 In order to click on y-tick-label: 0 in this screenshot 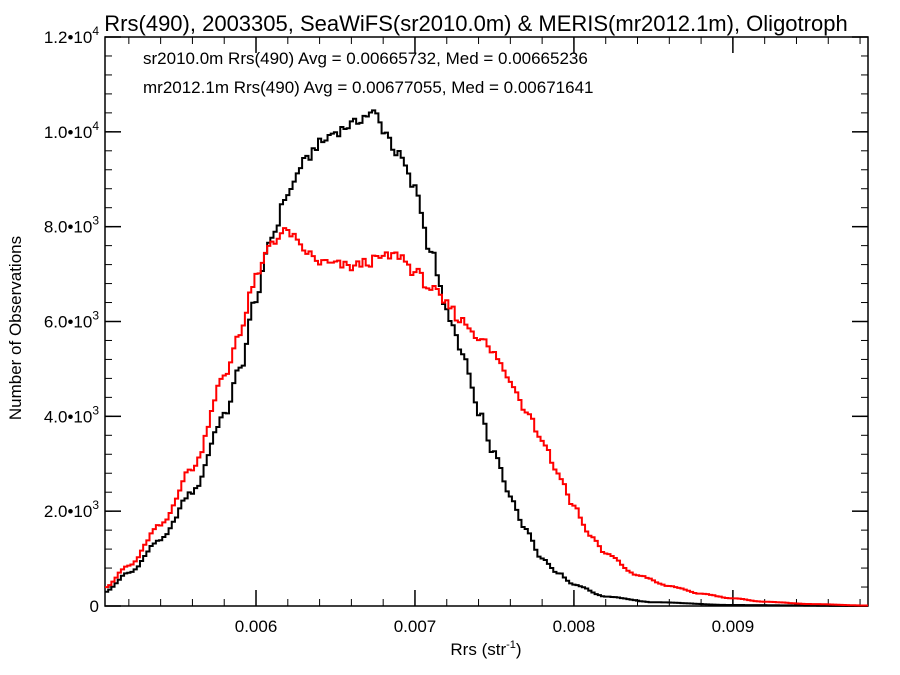, I will do `click(94, 606)`.